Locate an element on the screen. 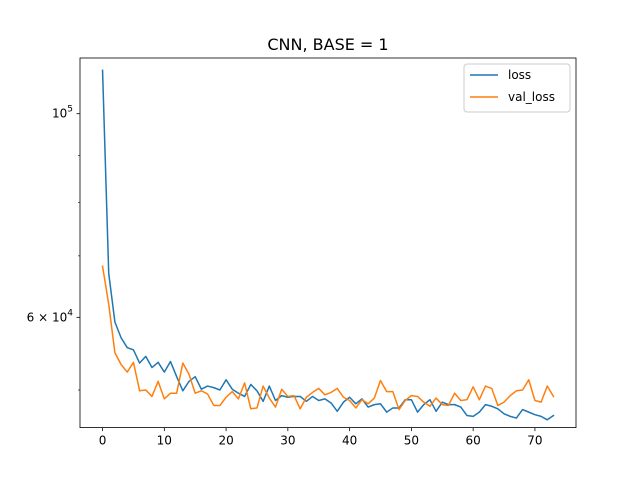 This screenshot has height=480, width=640. x-tick-label-20: 20 is located at coordinates (225, 441).